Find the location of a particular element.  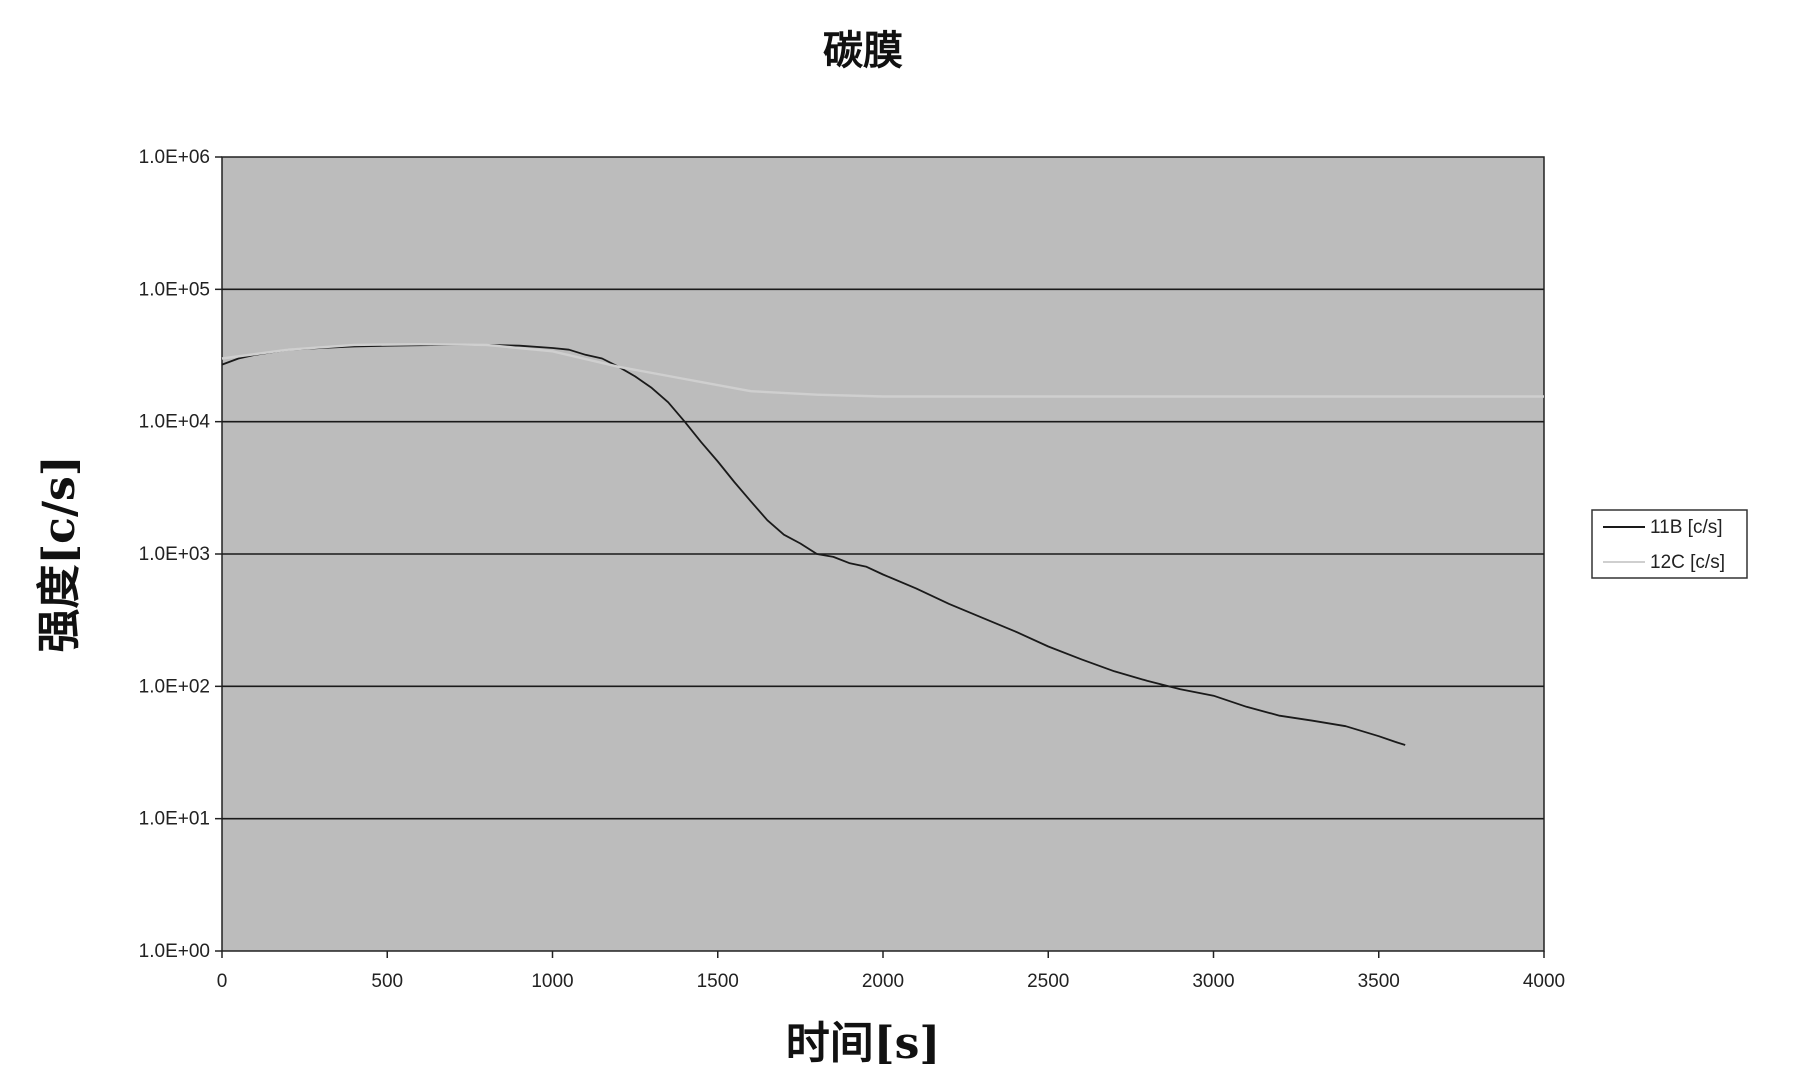

x-tick-label: 2500 is located at coordinates (1048, 981).